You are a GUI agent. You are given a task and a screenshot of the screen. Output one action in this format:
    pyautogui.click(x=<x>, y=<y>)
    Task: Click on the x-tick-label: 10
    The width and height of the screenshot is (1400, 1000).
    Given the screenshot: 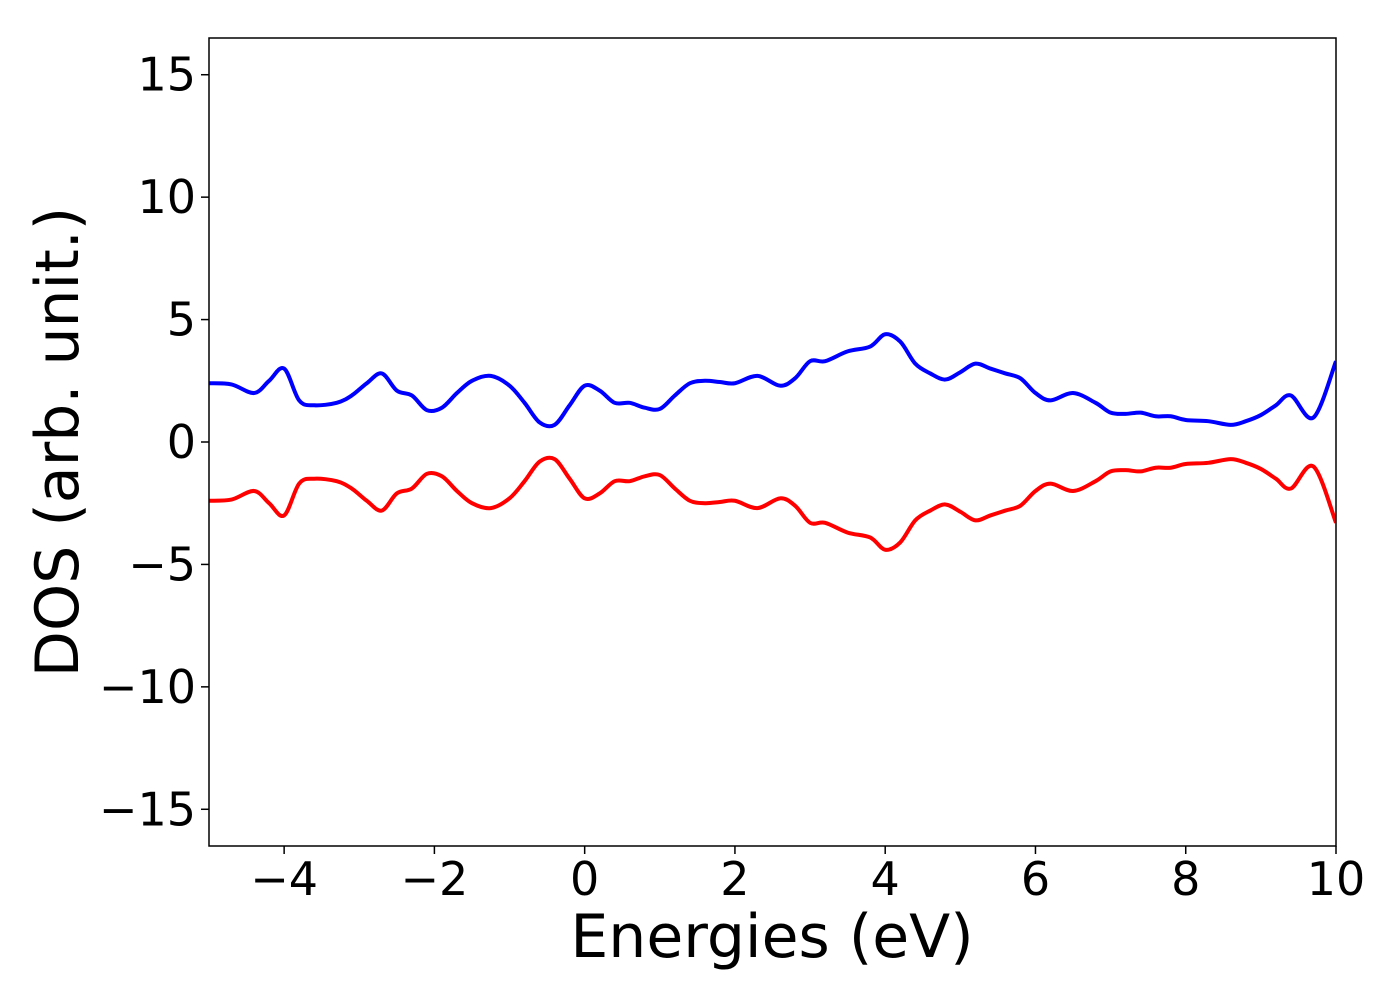 What is the action you would take?
    pyautogui.click(x=1336, y=879)
    